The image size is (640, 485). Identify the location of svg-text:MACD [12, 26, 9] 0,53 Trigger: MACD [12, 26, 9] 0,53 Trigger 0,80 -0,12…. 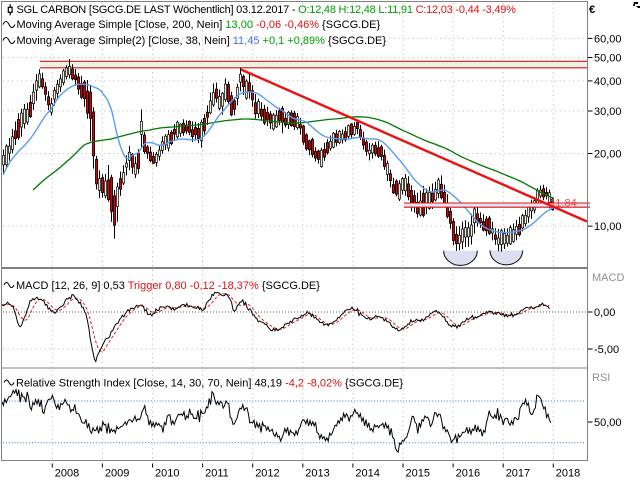
(168, 286).